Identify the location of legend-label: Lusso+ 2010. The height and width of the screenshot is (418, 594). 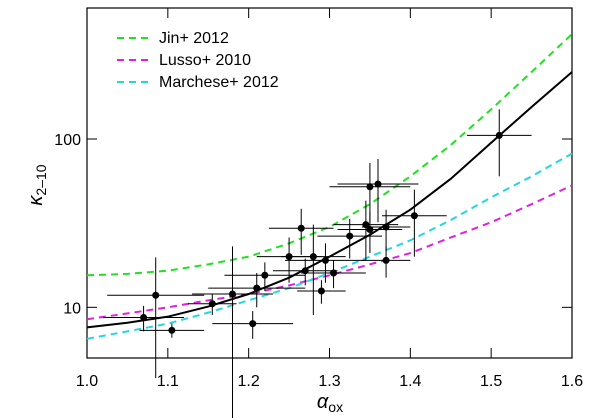
(205, 60).